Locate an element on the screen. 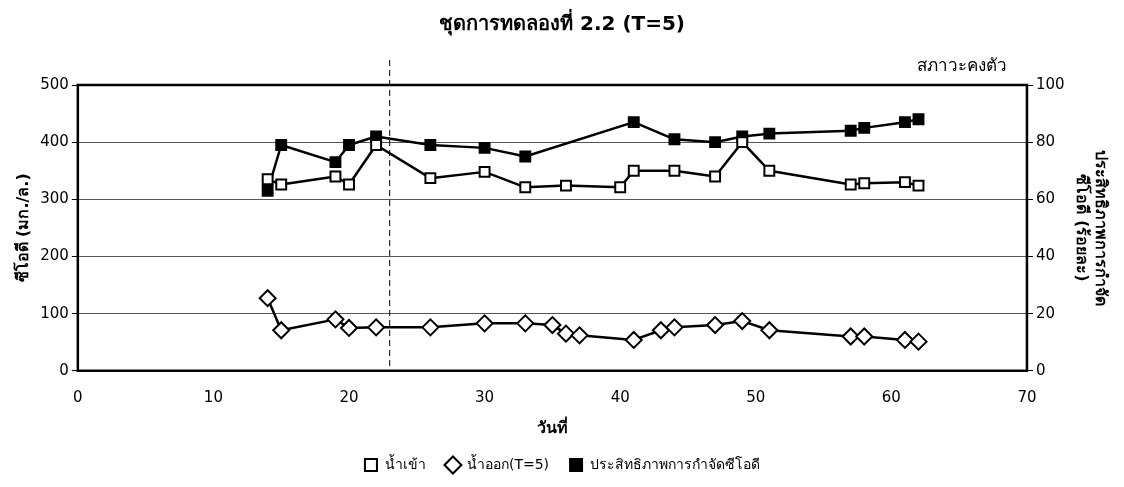 This screenshot has height=487, width=1124. y-tick-label: 200 is located at coordinates (54, 255).